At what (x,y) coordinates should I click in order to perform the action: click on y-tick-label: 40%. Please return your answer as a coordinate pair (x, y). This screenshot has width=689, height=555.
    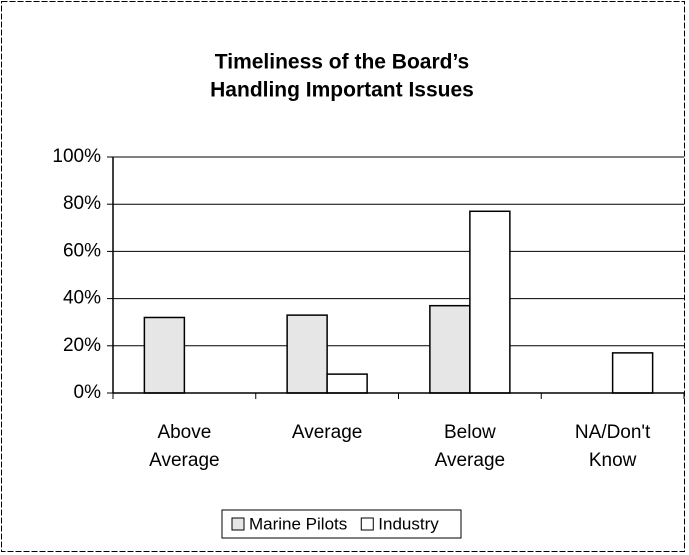
    Looking at the image, I should click on (82, 298).